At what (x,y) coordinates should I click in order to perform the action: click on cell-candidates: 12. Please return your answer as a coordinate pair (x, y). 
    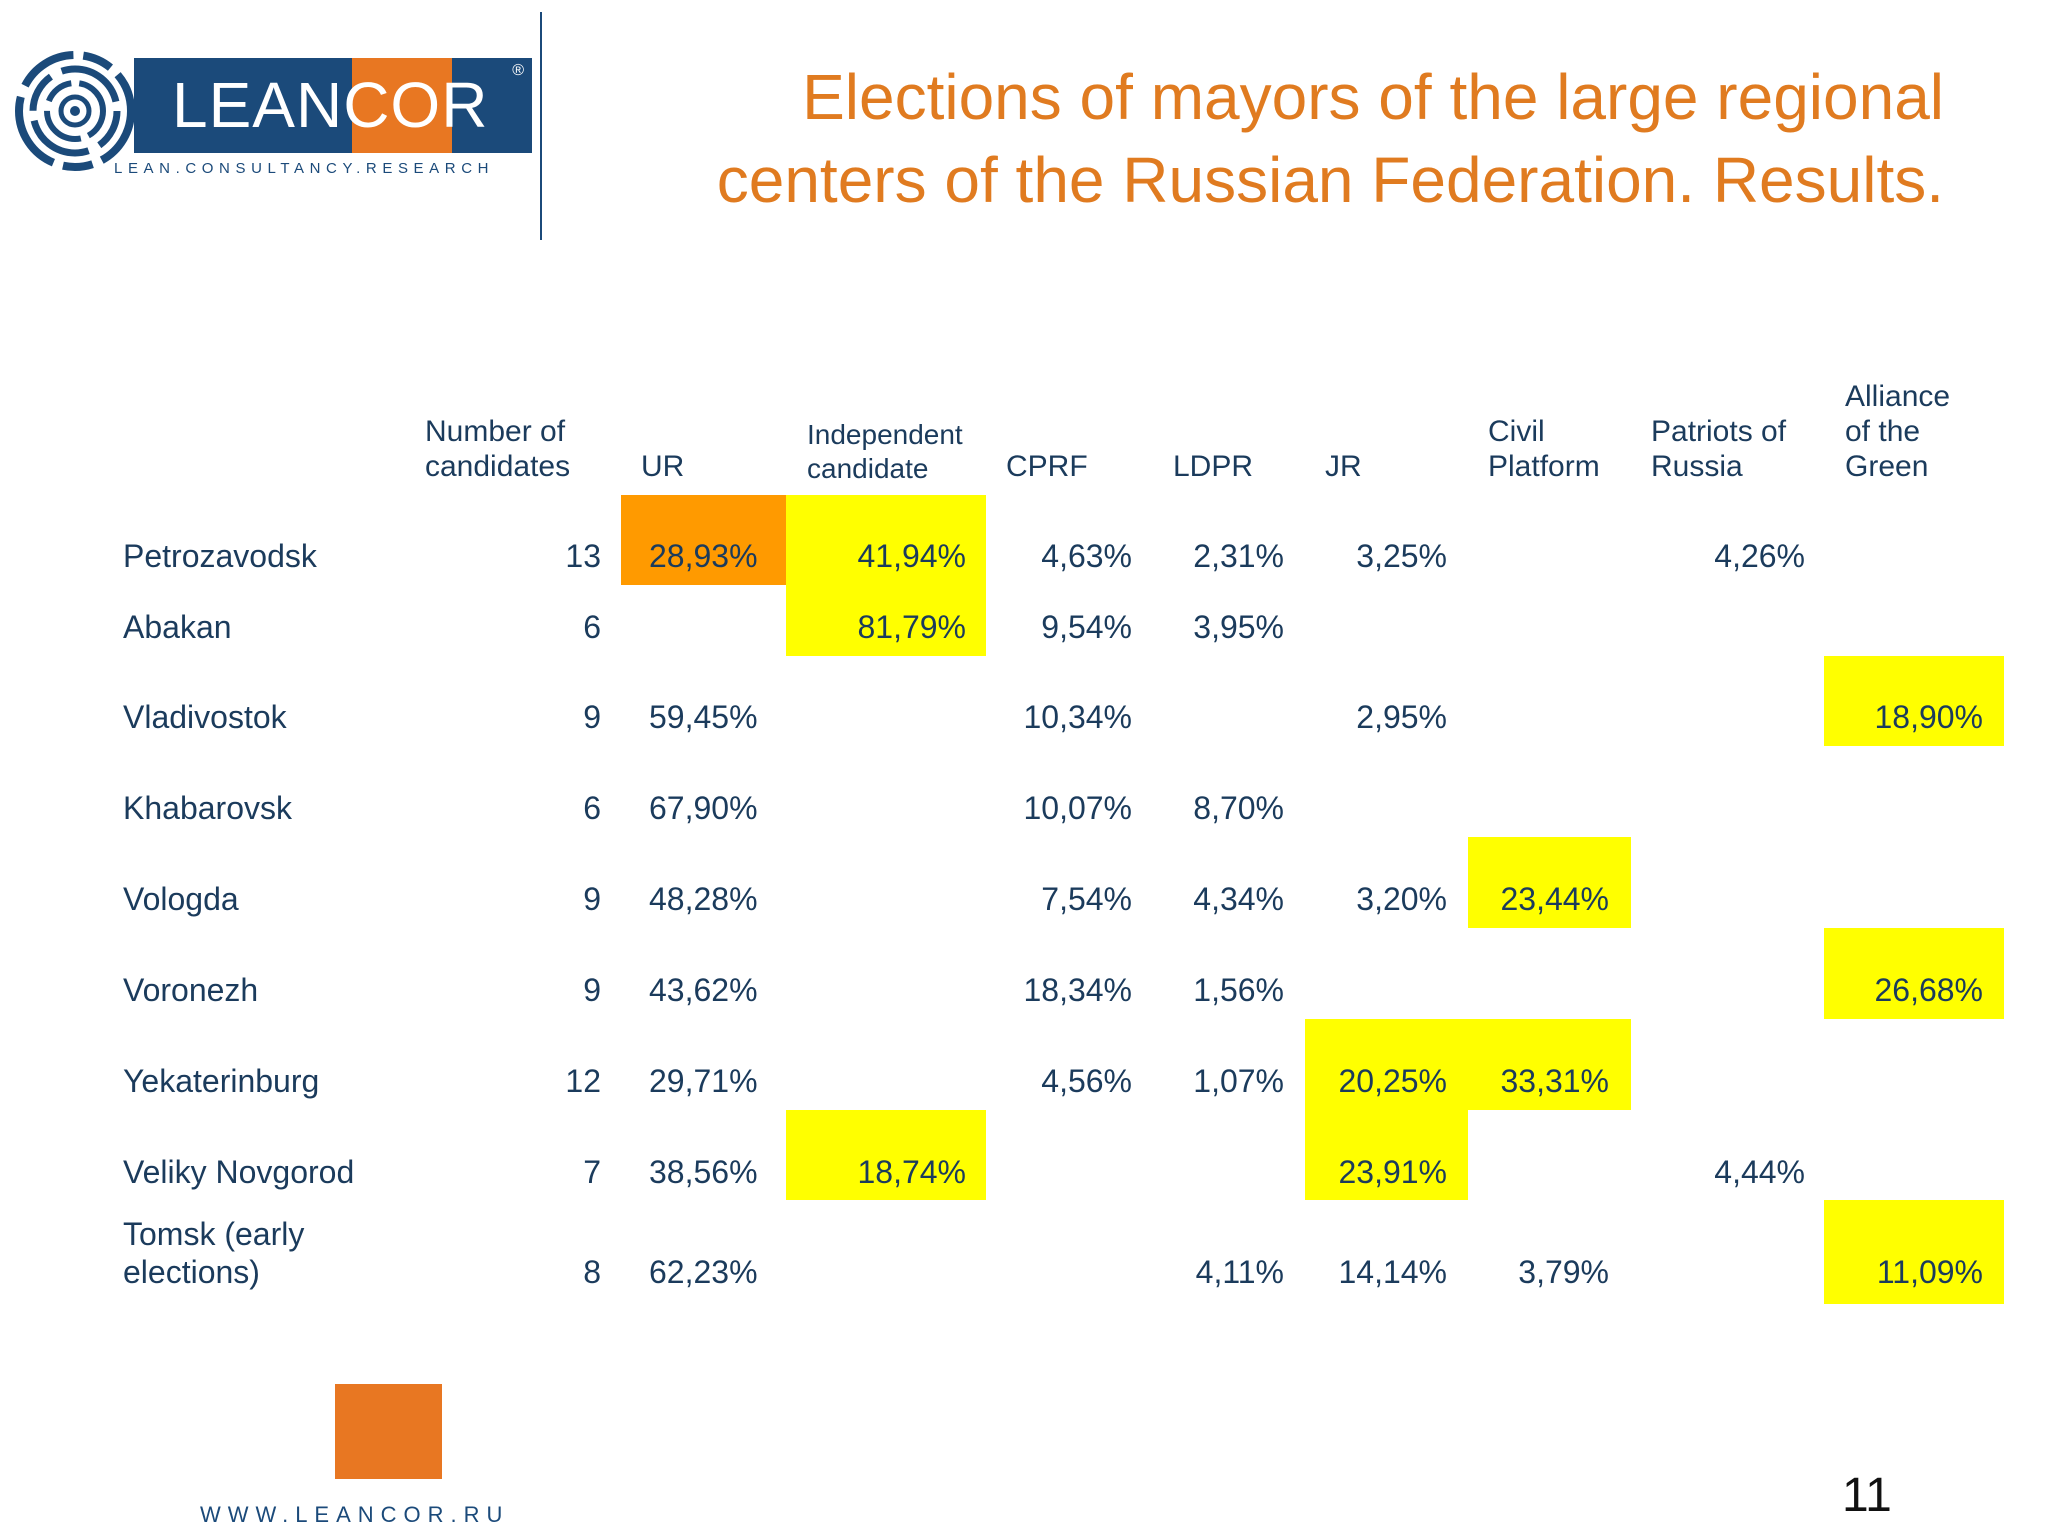
    Looking at the image, I should click on (583, 1081).